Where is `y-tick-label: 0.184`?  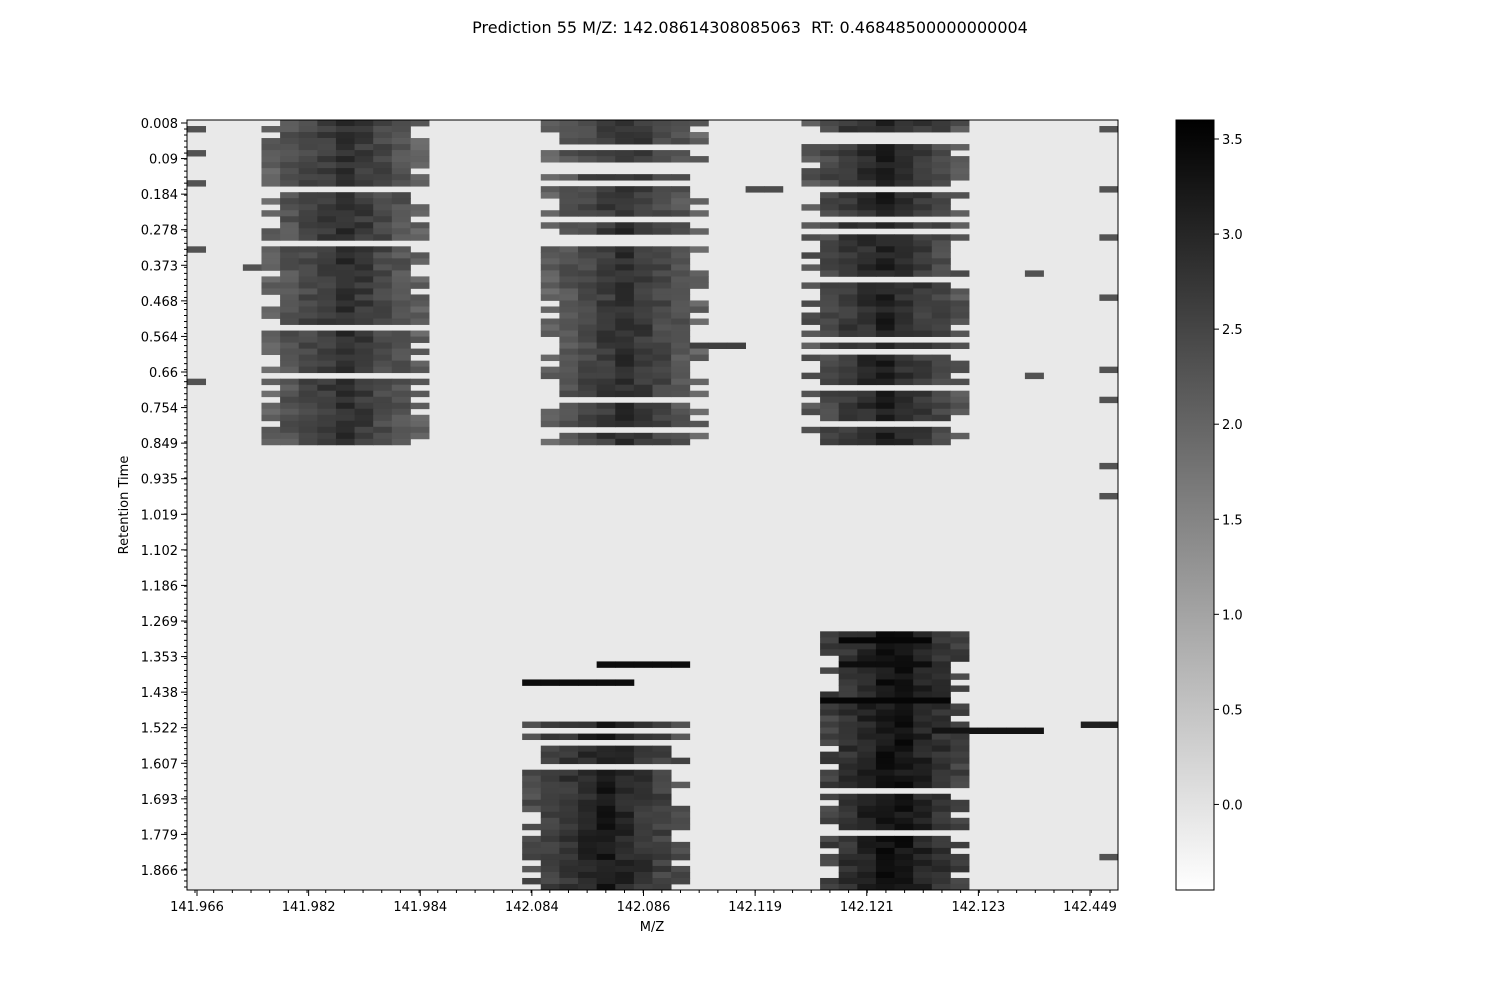 y-tick-label: 0.184 is located at coordinates (159, 195).